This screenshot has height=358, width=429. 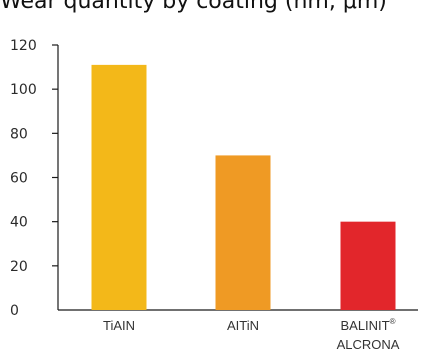 What do you see at coordinates (367, 325) in the screenshot?
I see `x-category-label: BALINIT®` at bounding box center [367, 325].